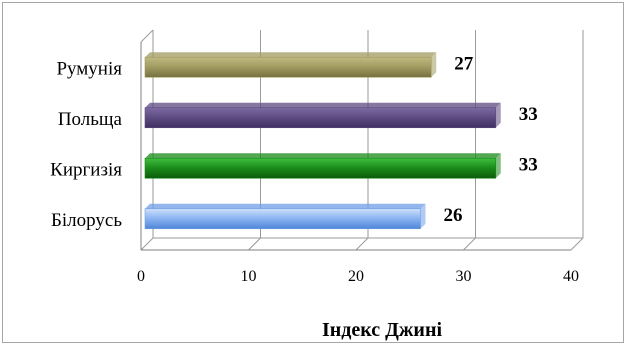 The width and height of the screenshot is (628, 347). I want to click on category-label: Польща, so click(90, 119).